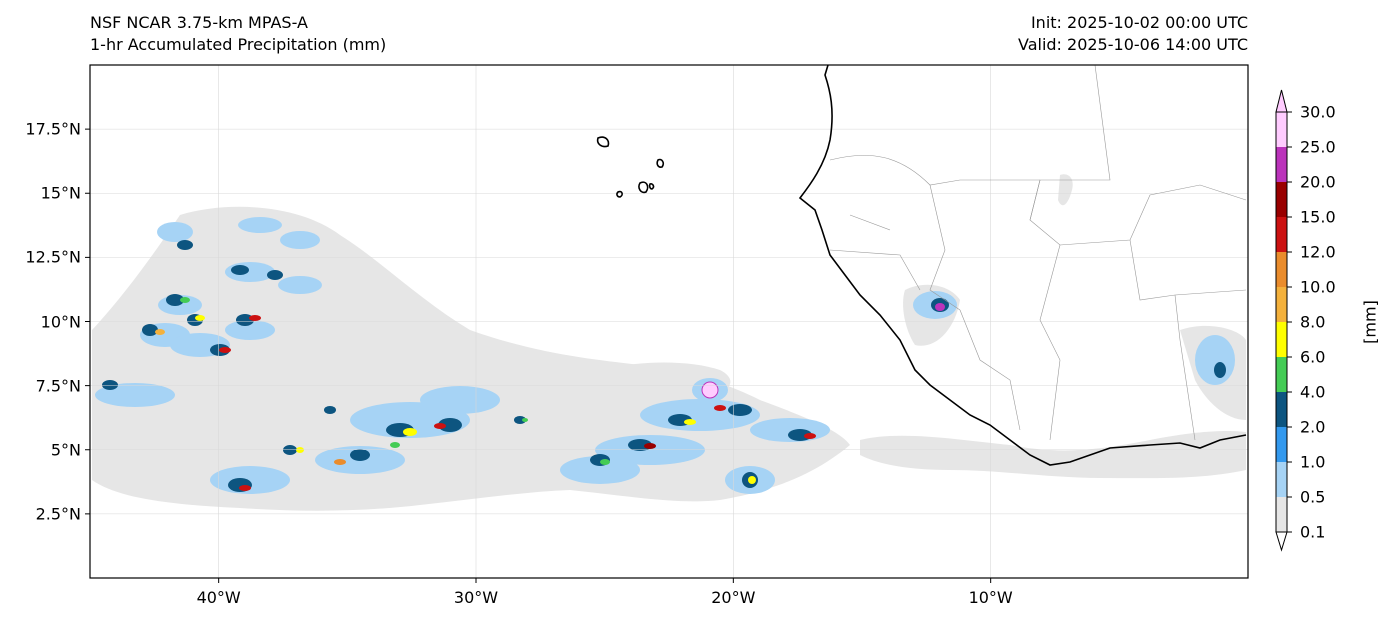 This screenshot has height=623, width=1384. Describe the element at coordinates (476, 597) in the screenshot. I see `lon-tick-label: 30°W` at that location.